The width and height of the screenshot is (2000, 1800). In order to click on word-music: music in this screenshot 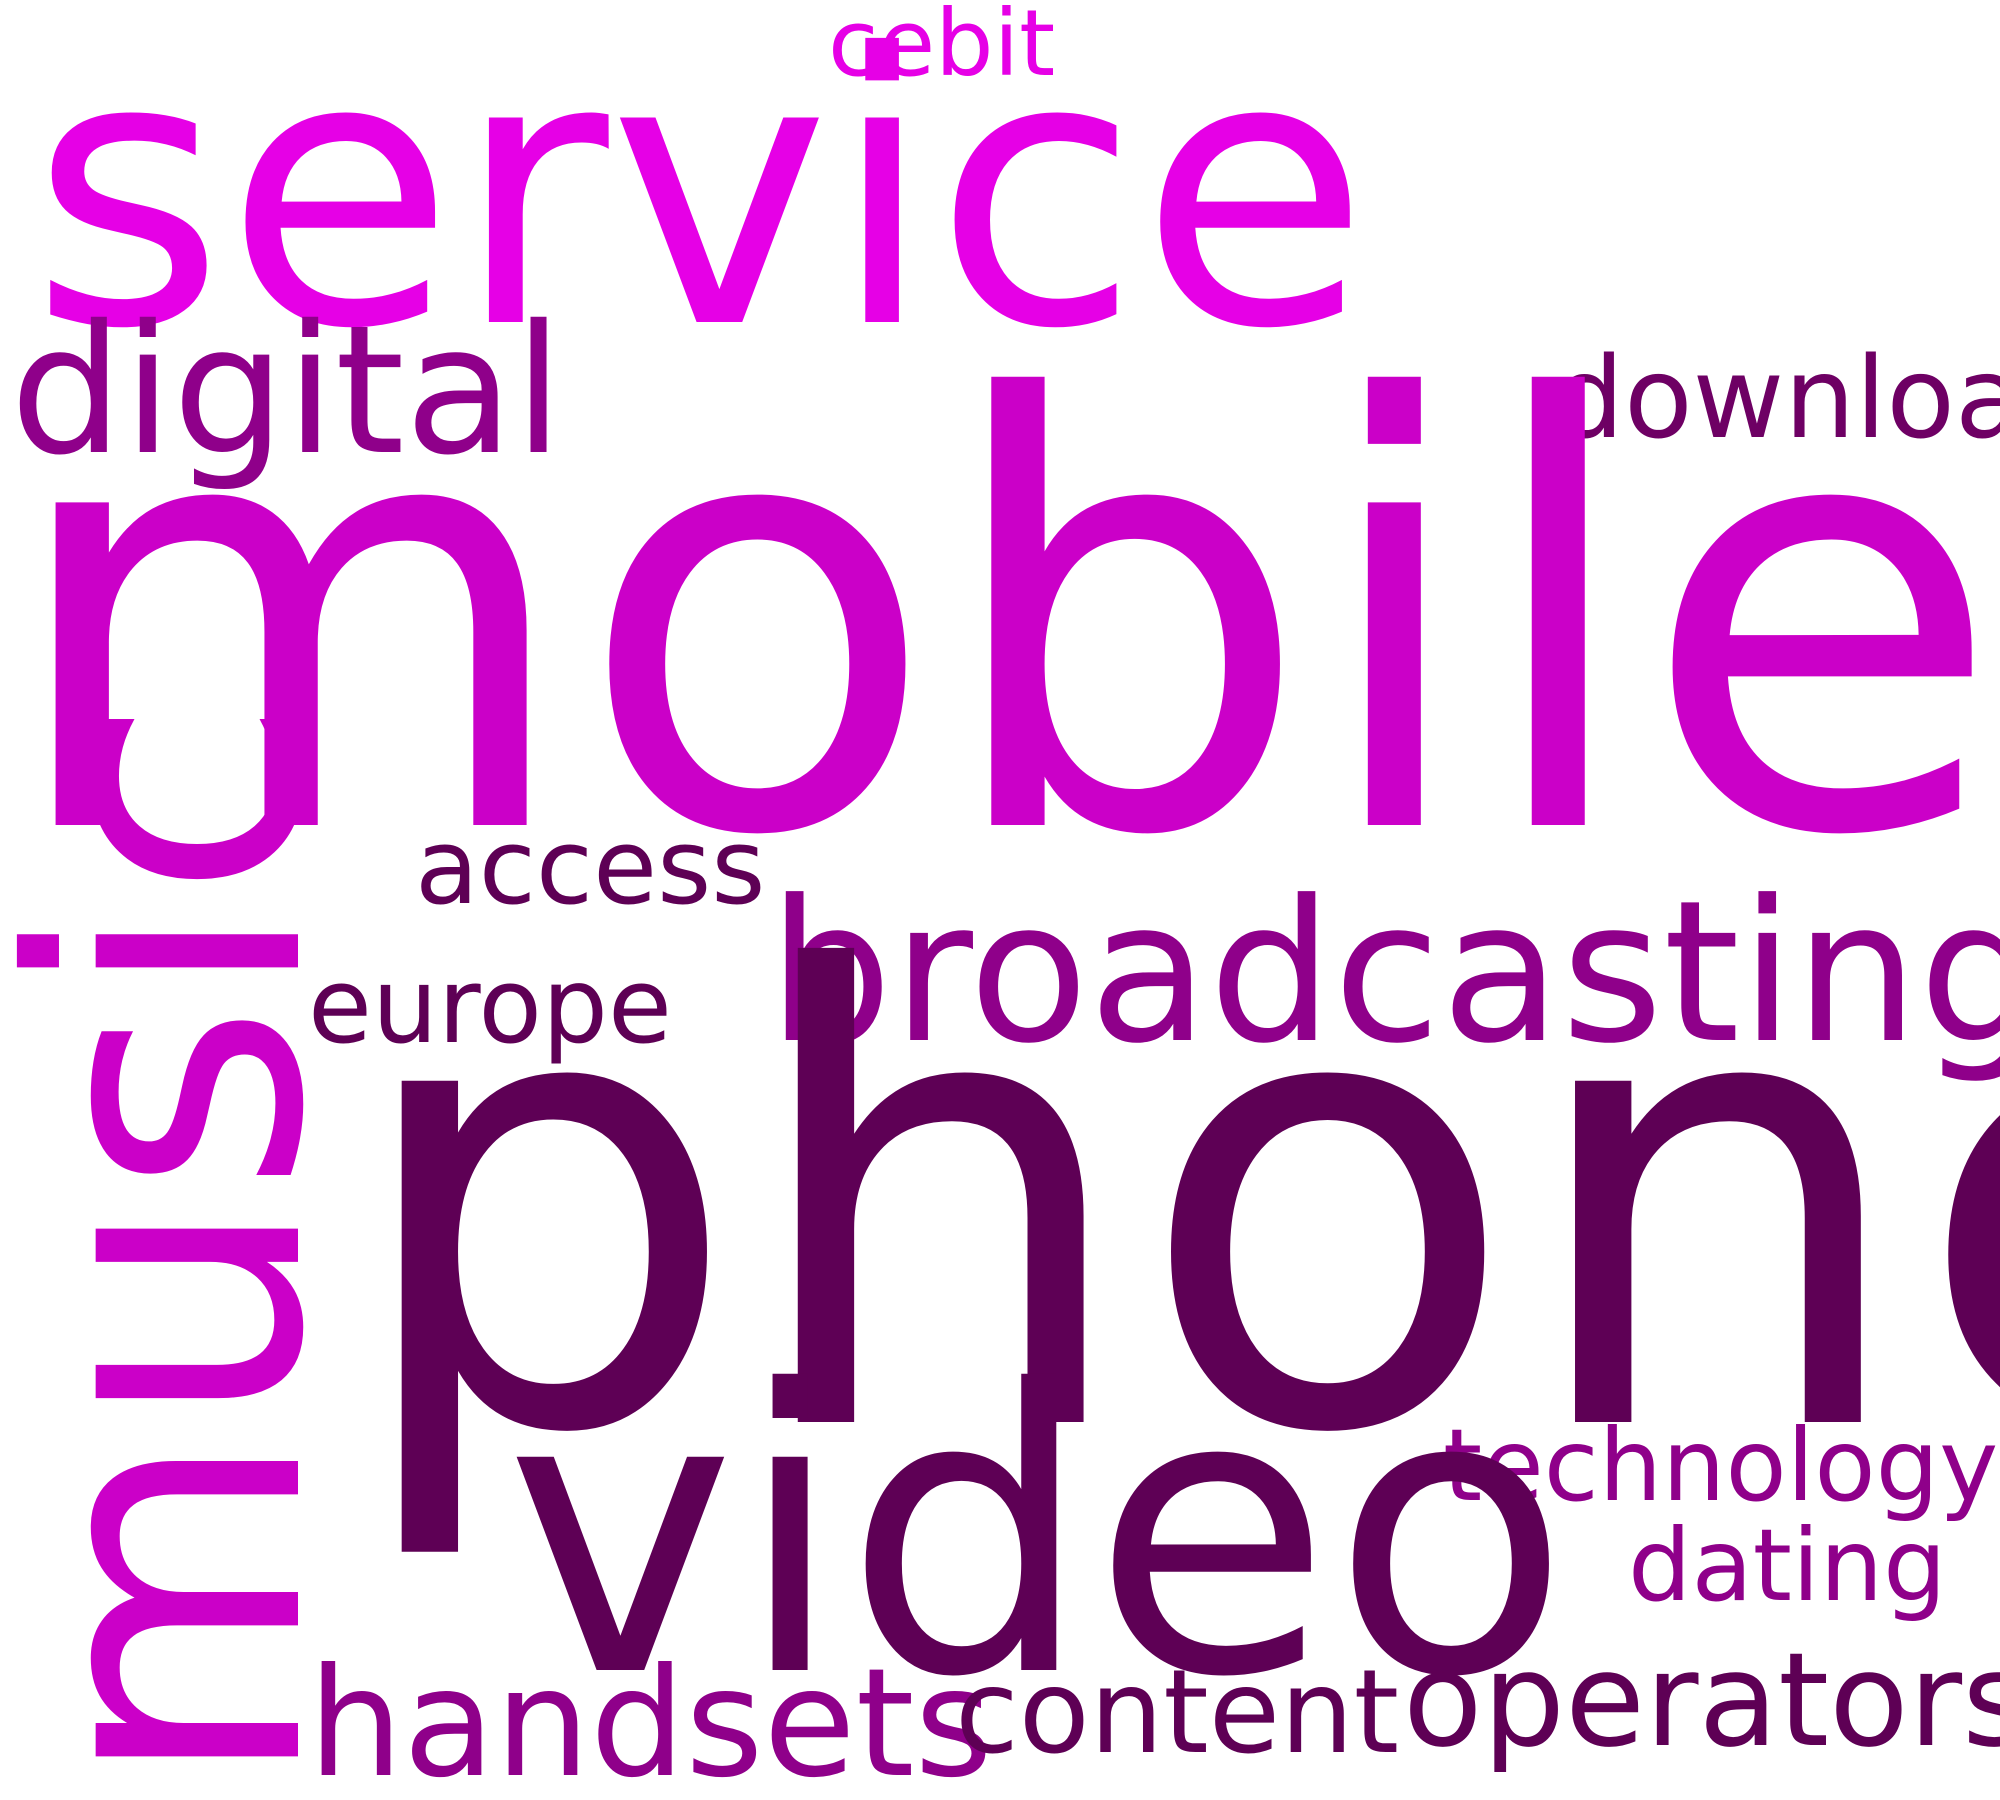, I will do `click(193, 1243)`.